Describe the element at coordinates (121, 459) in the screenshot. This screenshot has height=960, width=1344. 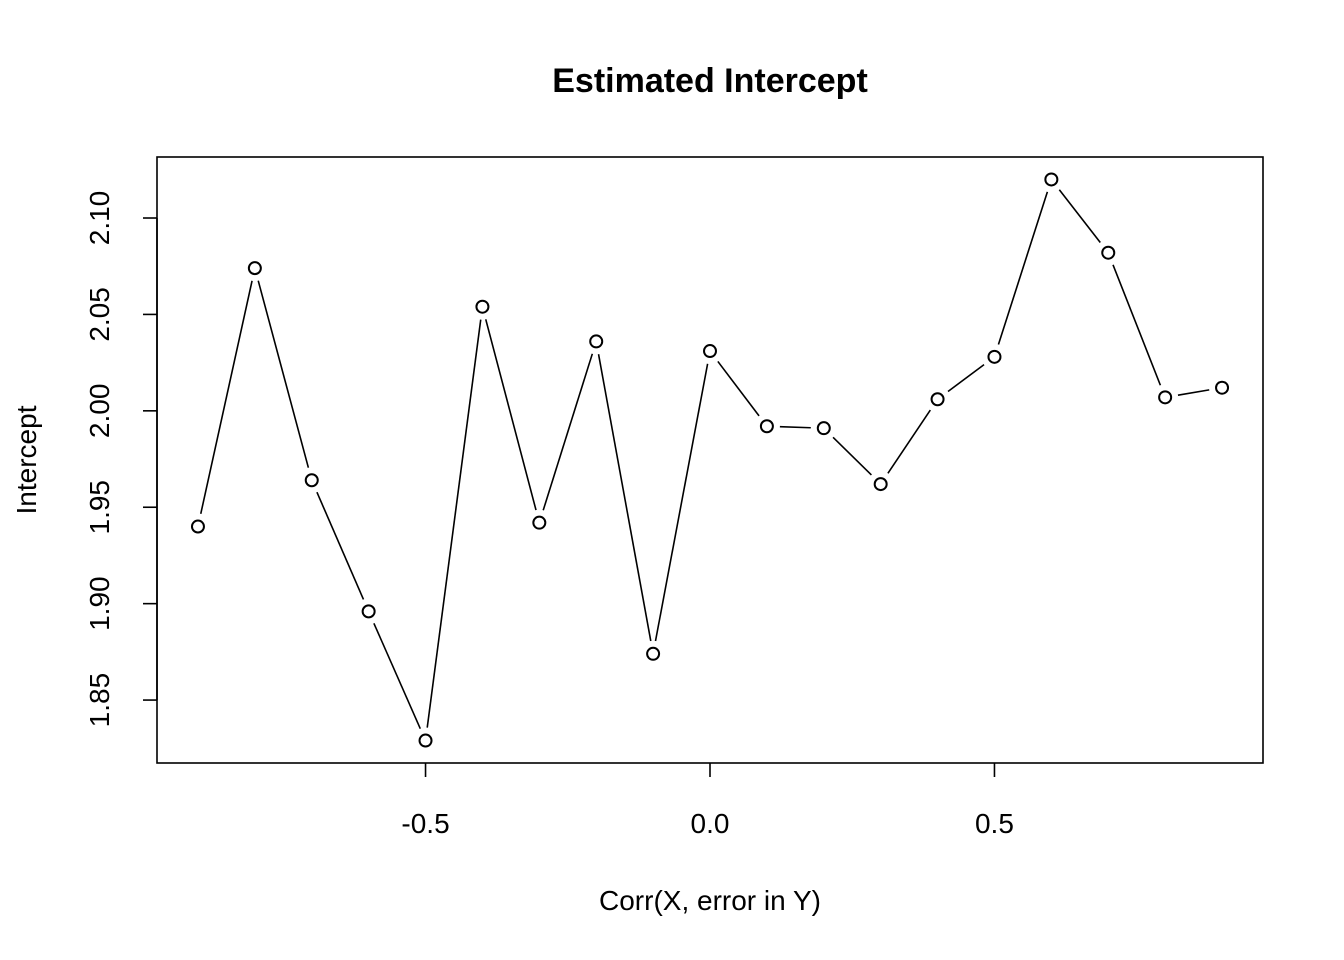
I see `y-axis: 1.85 1.90 1.95 2.00 2.05 2.10` at that location.